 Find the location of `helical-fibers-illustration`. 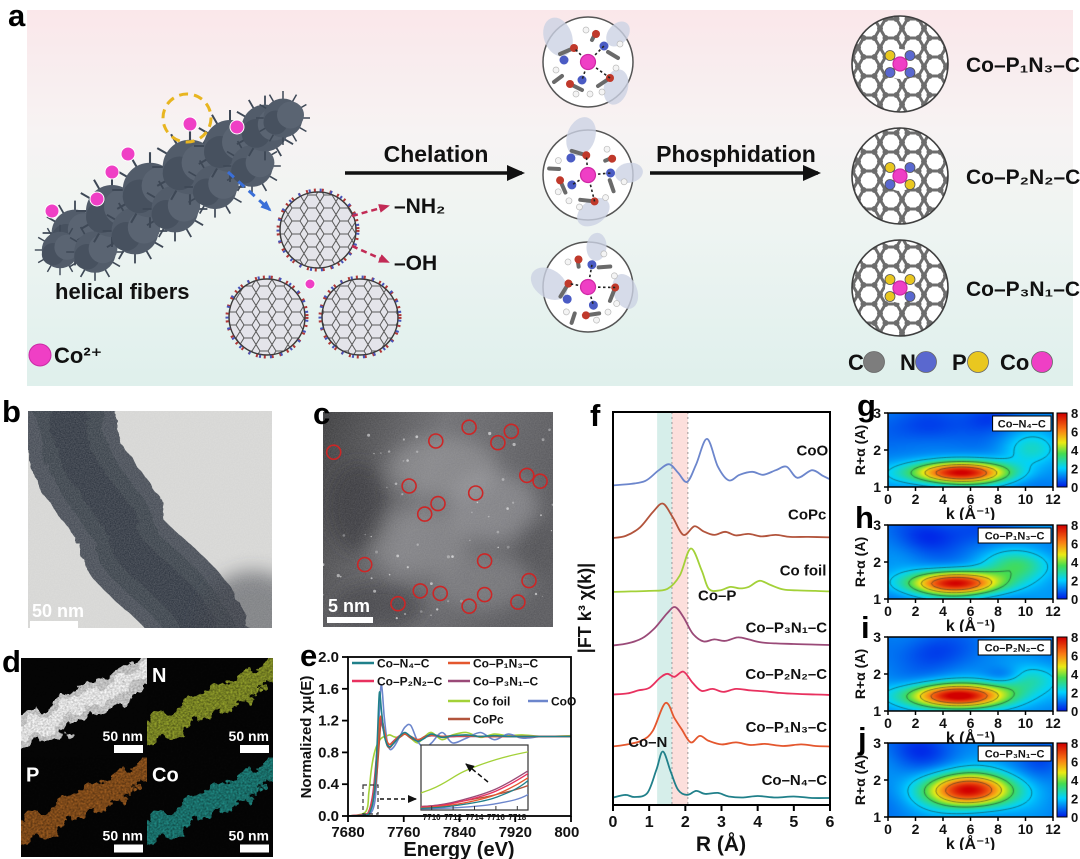

helical-fibers-illustration is located at coordinates (172, 186).